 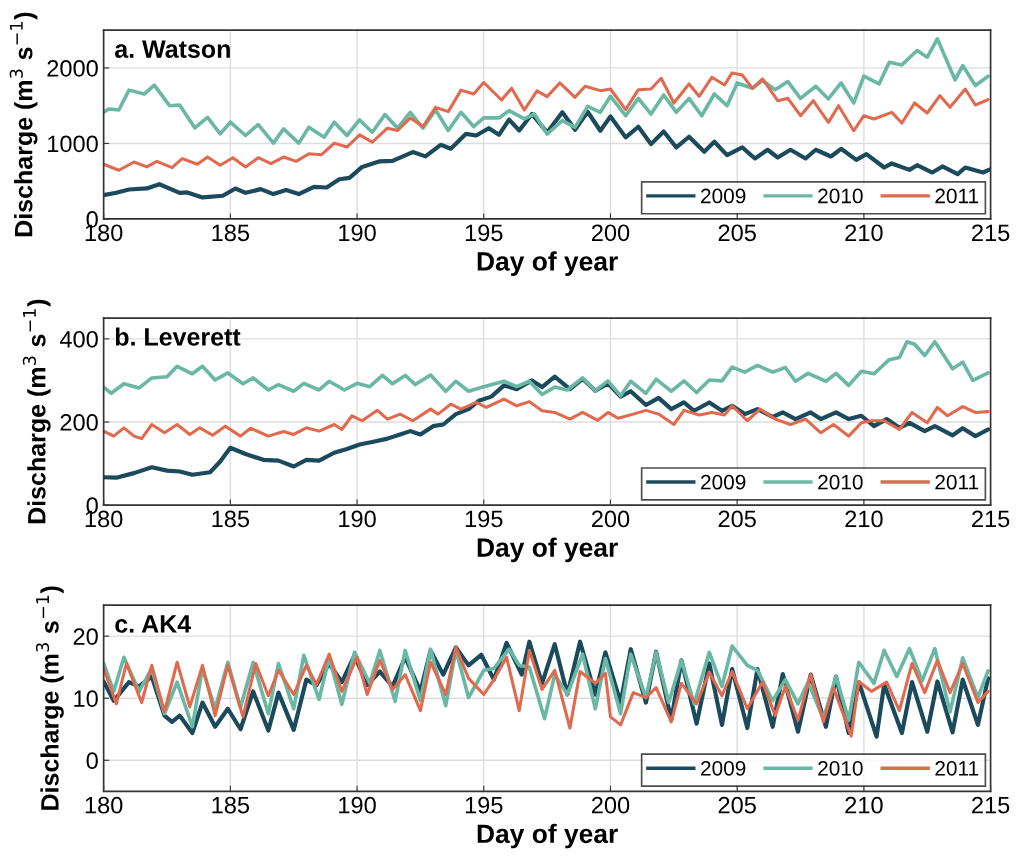 I want to click on x-tick-label: 180, so click(x=104, y=805).